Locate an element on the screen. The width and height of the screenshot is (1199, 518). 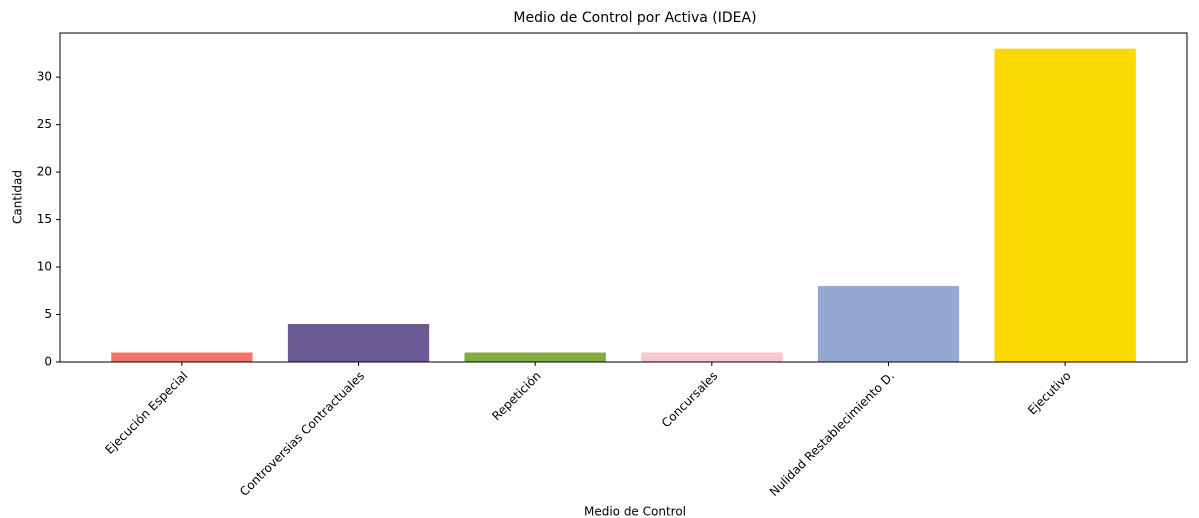
x-tick-label: Controversias Contractuales is located at coordinates (302, 434).